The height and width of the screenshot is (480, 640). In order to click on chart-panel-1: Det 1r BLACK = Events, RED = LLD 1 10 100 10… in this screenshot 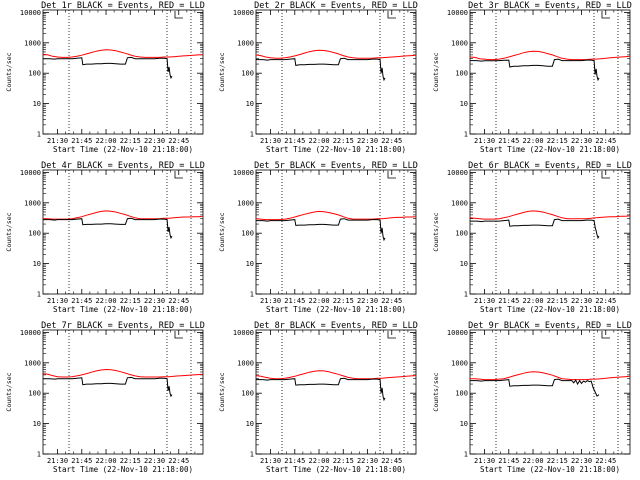, I will do `click(105, 77)`.